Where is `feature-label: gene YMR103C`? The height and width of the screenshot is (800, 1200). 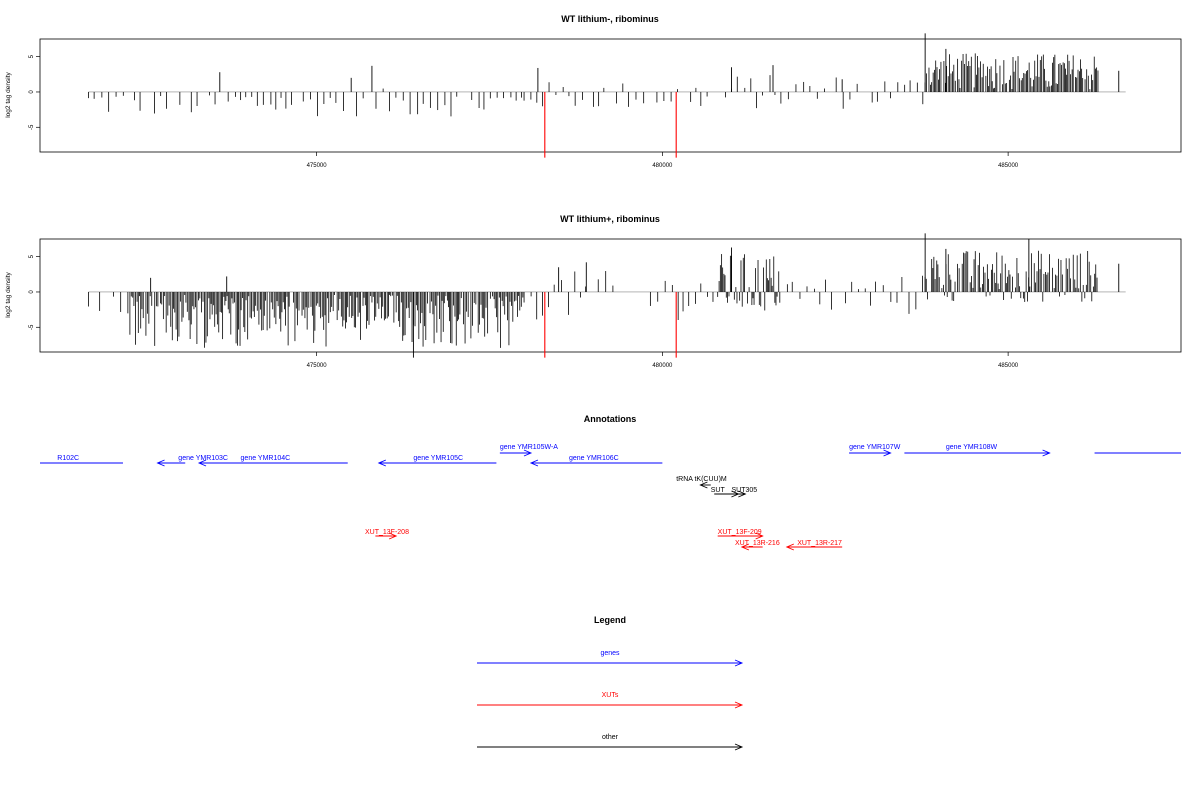
feature-label: gene YMR103C is located at coordinates (203, 458).